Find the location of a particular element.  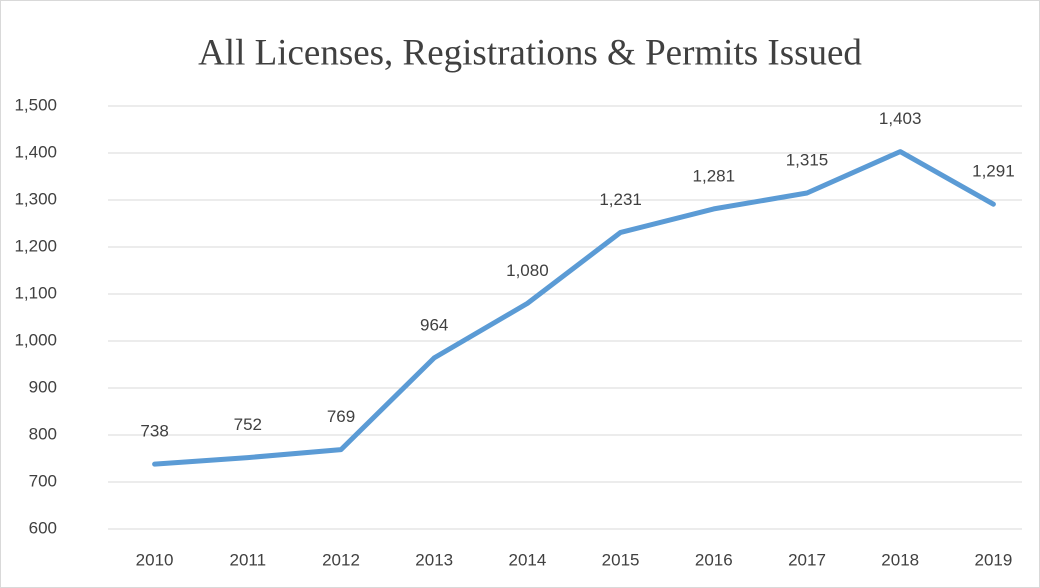

data-label: 1,315 is located at coordinates (807, 159).